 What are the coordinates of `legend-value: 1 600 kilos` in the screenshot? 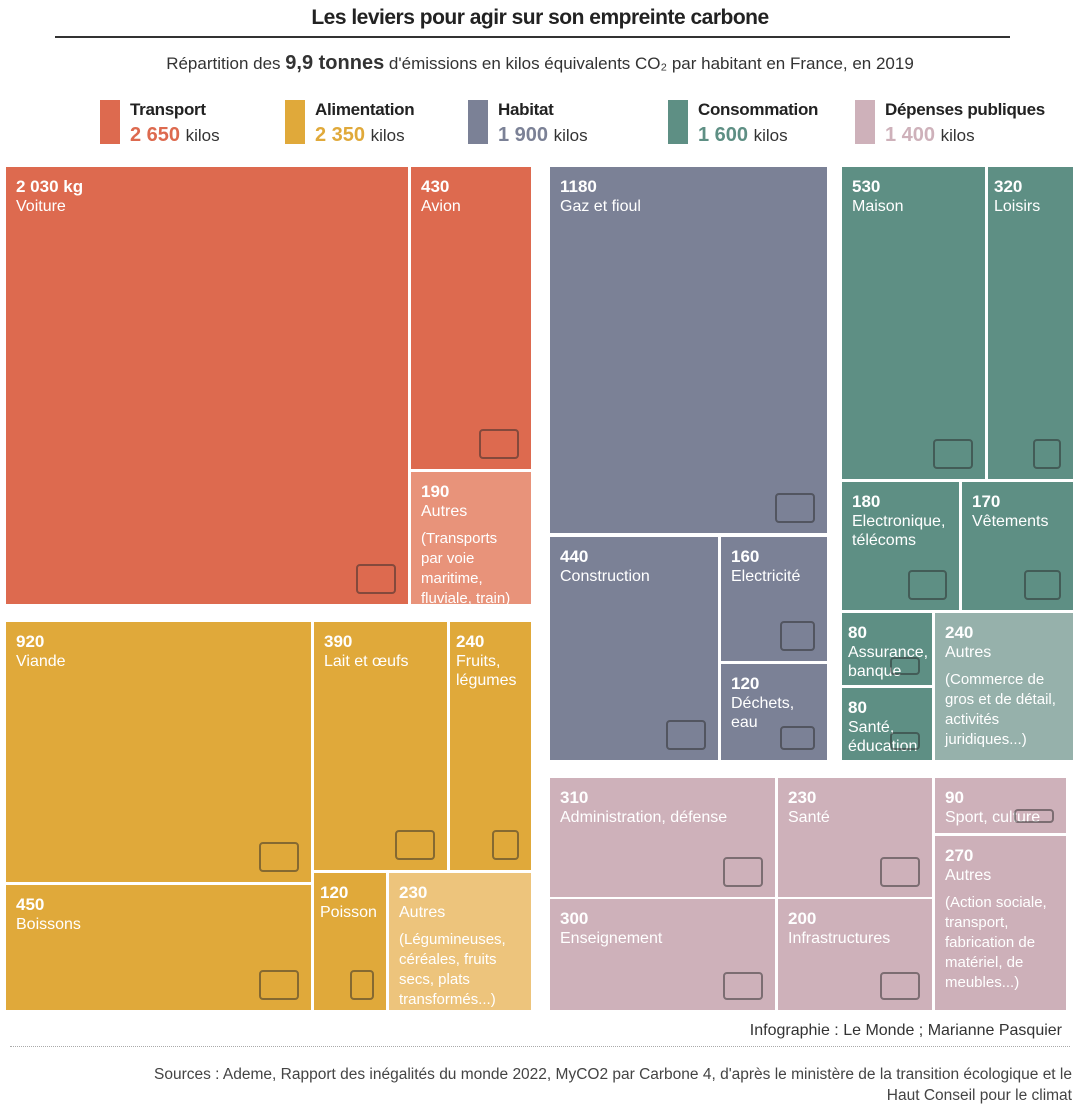 It's located at (743, 135).